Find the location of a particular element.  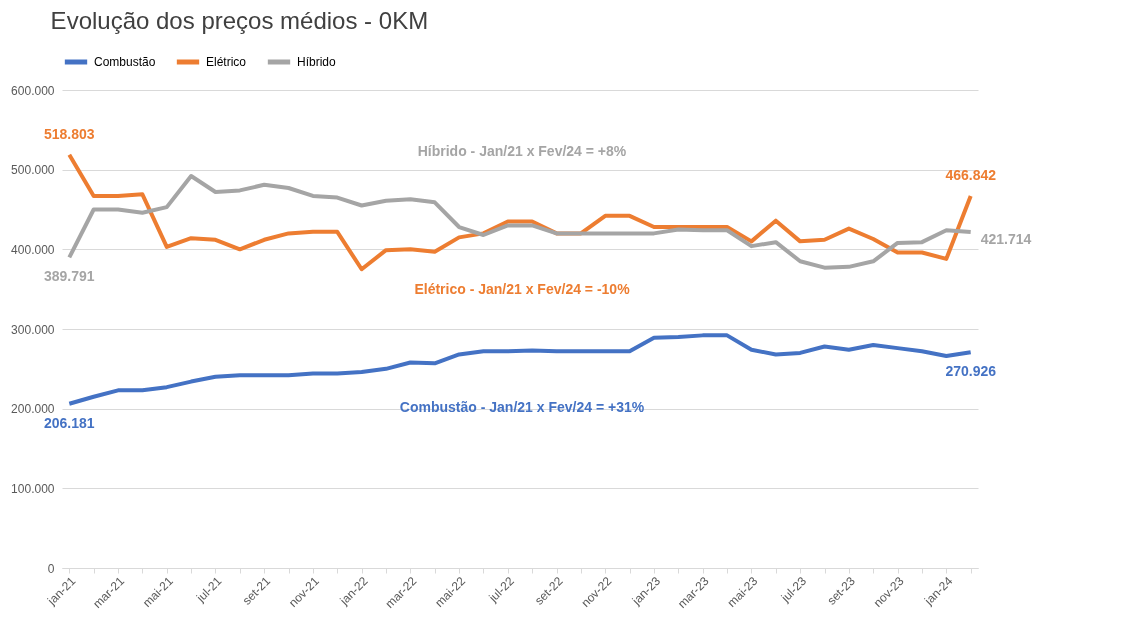

annotation: Híbrido - Jan/21 x Fev/24 = +8% is located at coordinates (522, 151).